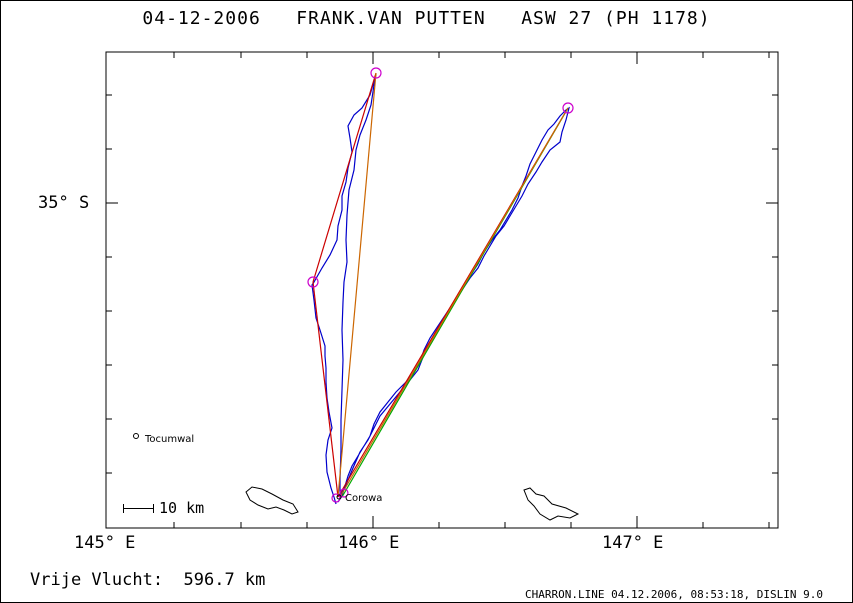  I want to click on scale-bar-label: 10 km, so click(182, 508).